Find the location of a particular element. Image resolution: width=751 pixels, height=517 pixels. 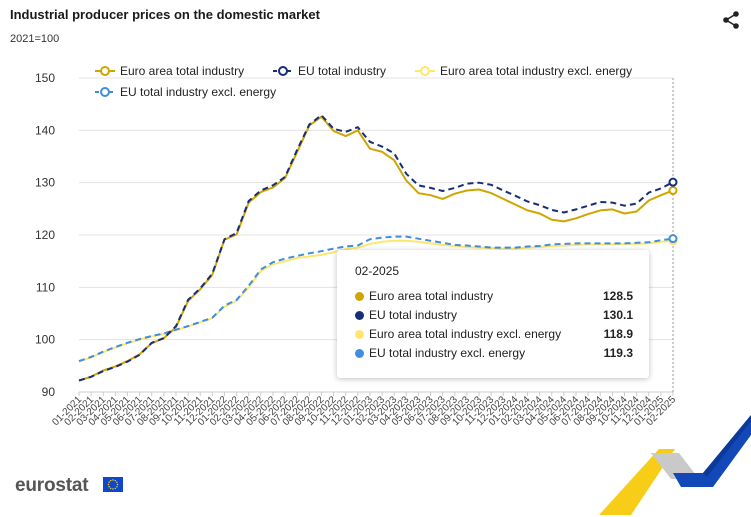

tooltip-row: Euro area total industry 128.5 is located at coordinates (495, 297).